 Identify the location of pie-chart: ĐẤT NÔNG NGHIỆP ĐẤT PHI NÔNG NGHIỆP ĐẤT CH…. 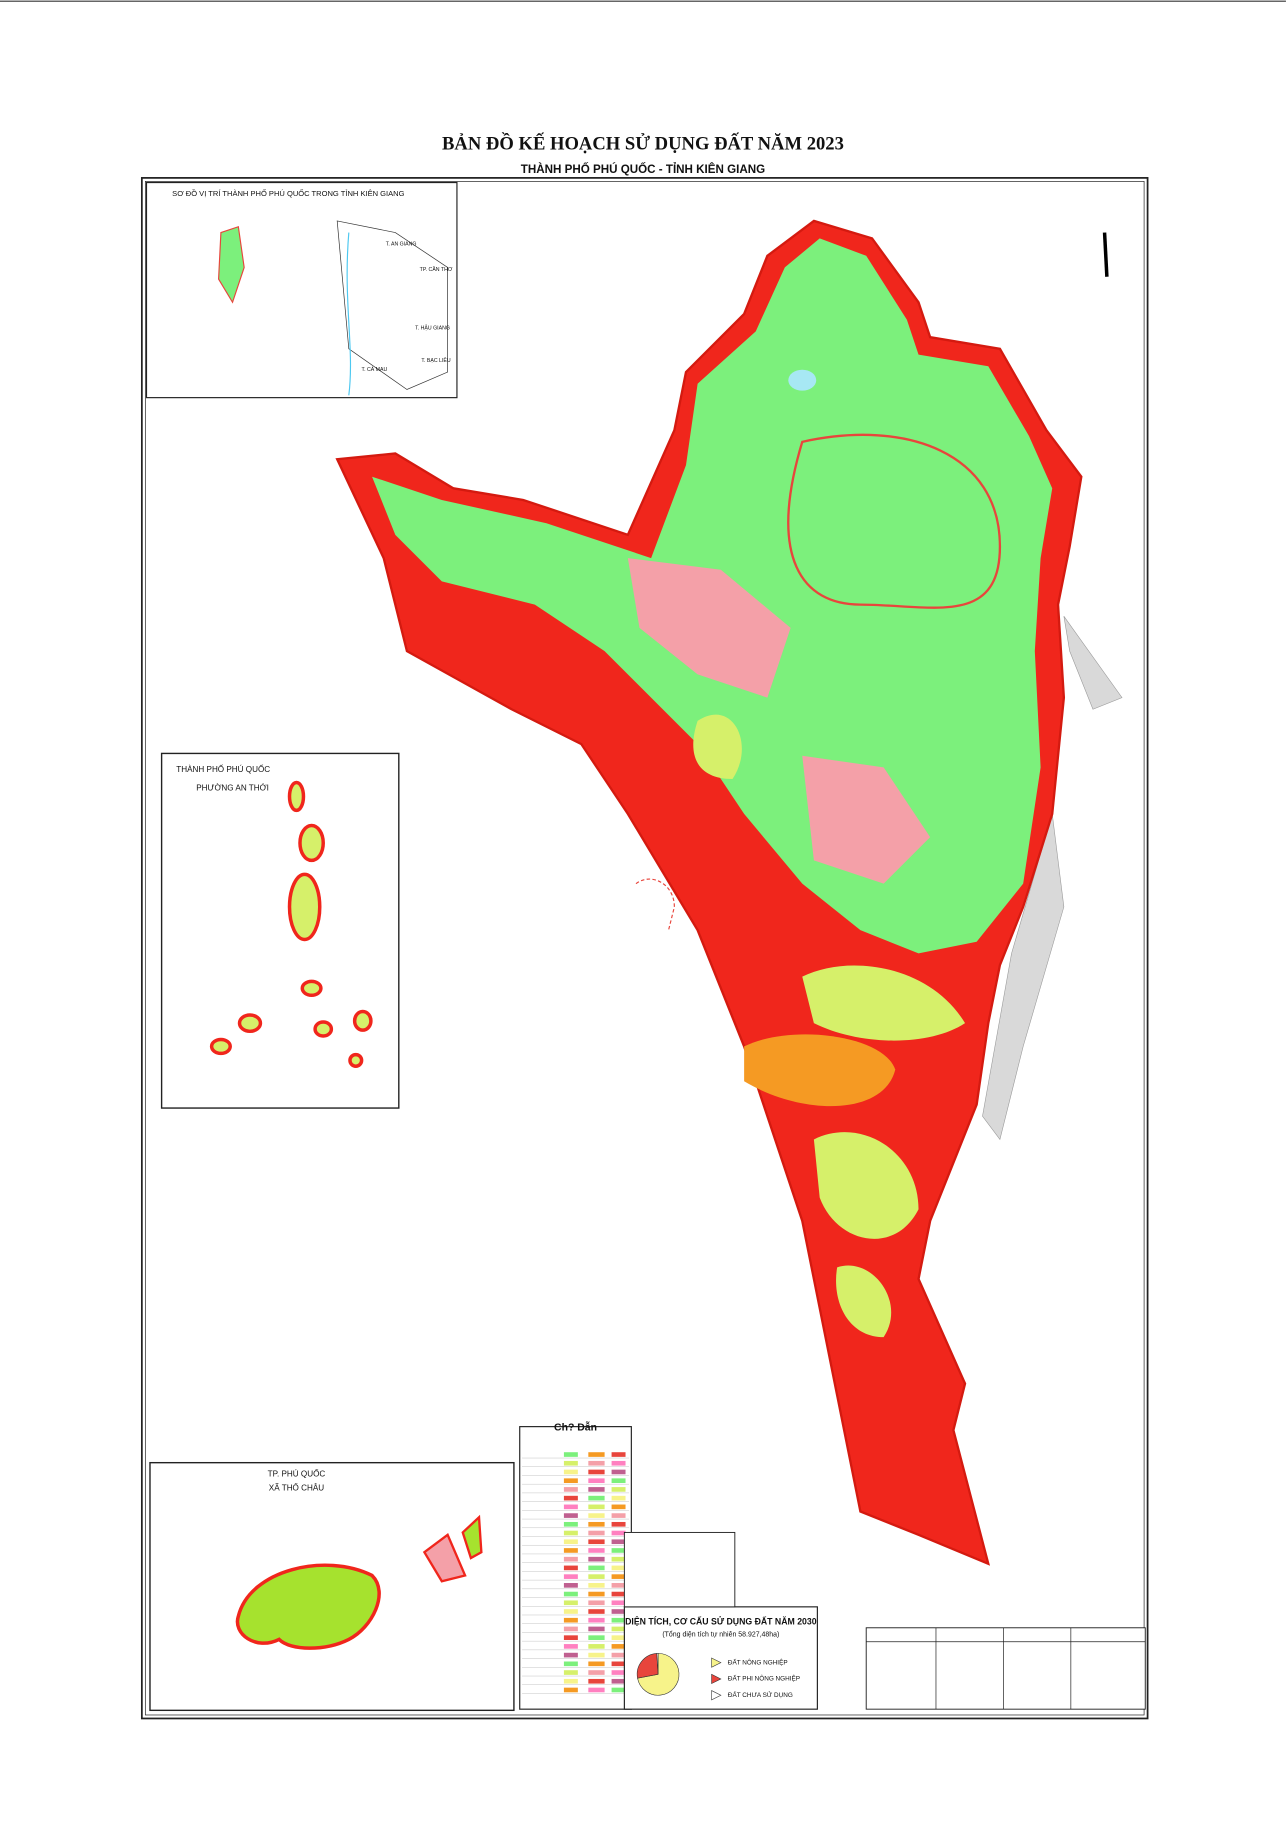
(718, 1677).